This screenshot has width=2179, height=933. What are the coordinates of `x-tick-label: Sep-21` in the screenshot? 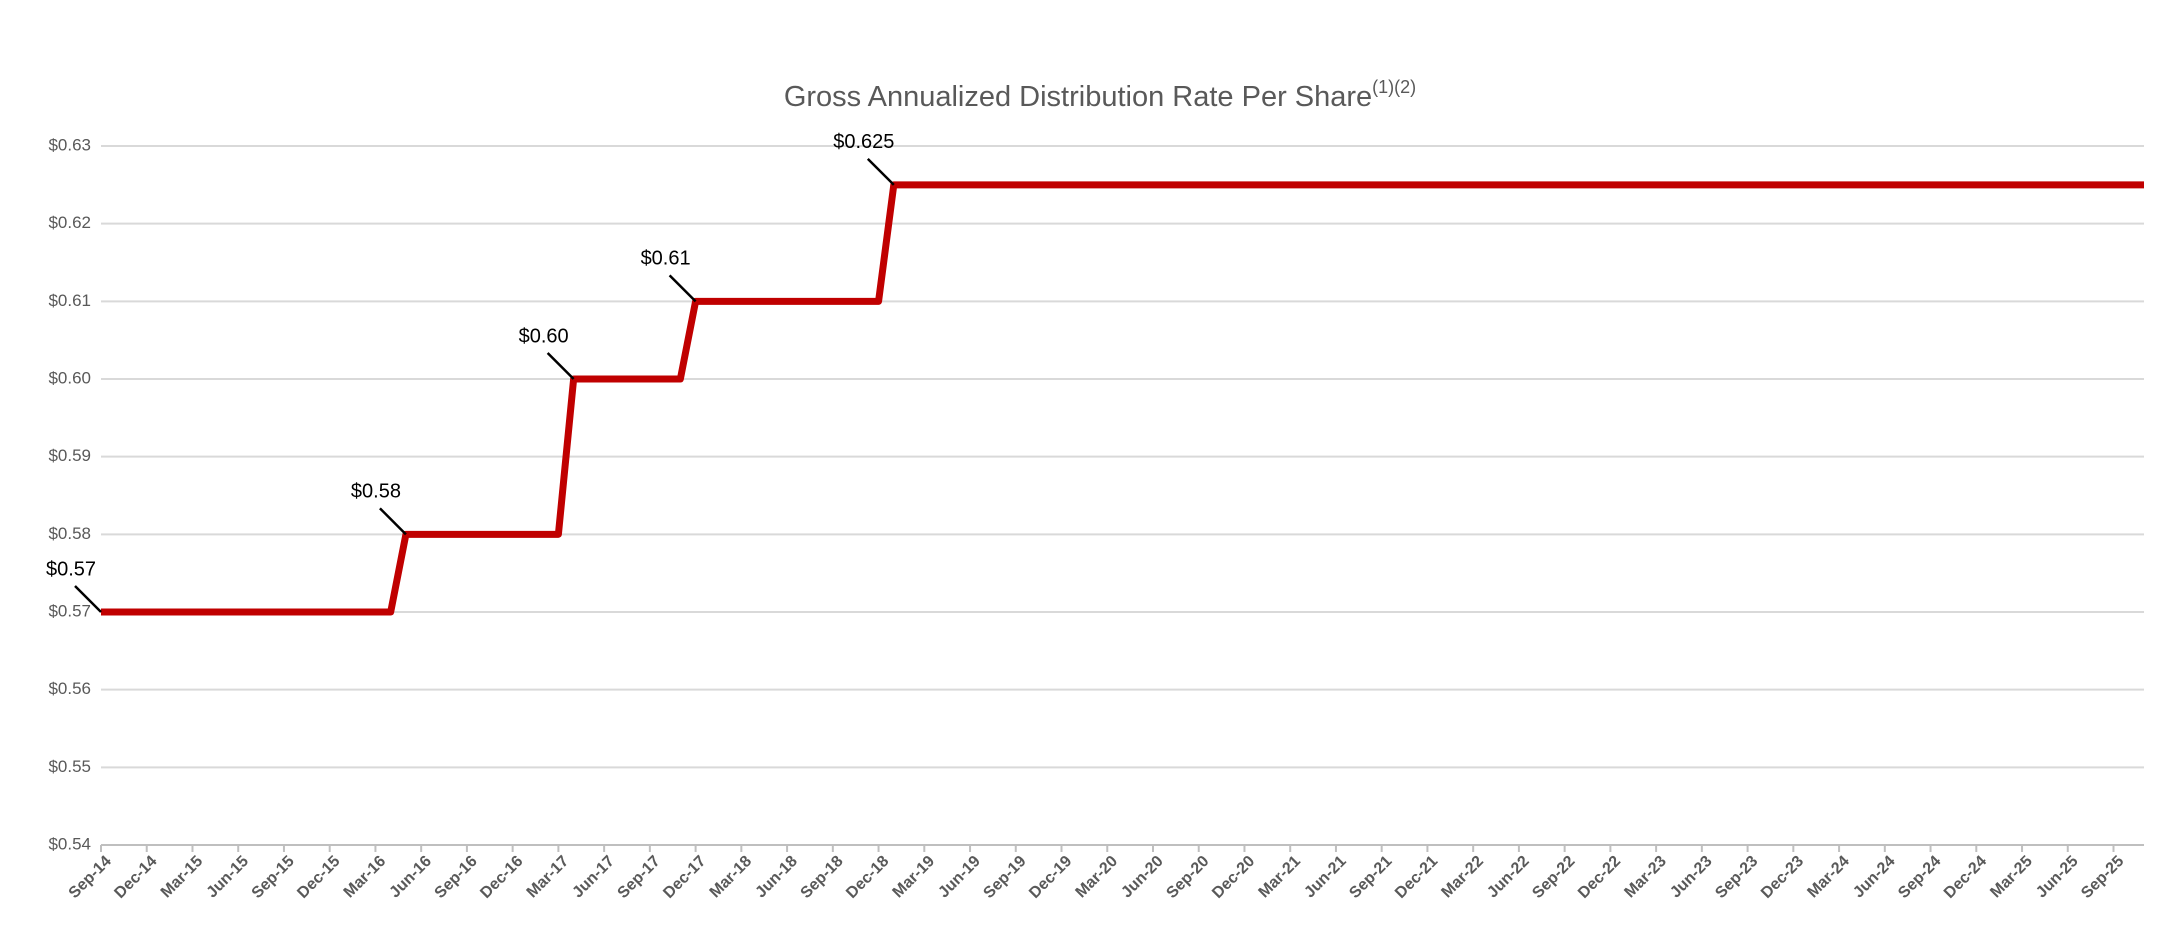 It's located at (1370, 877).